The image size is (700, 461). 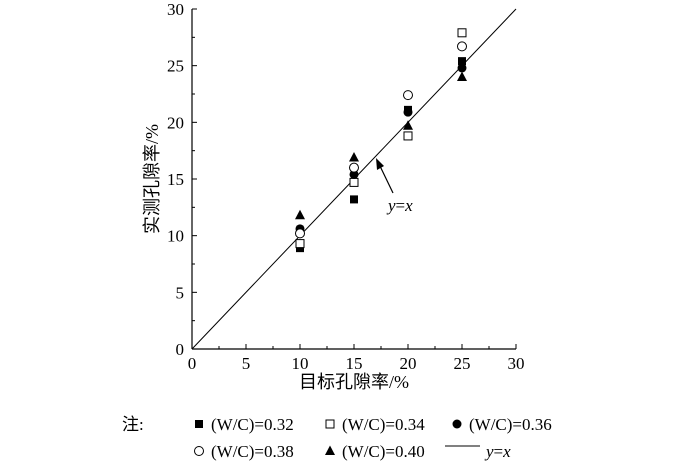 I want to click on legend-marker-filled-square, so click(x=199, y=424).